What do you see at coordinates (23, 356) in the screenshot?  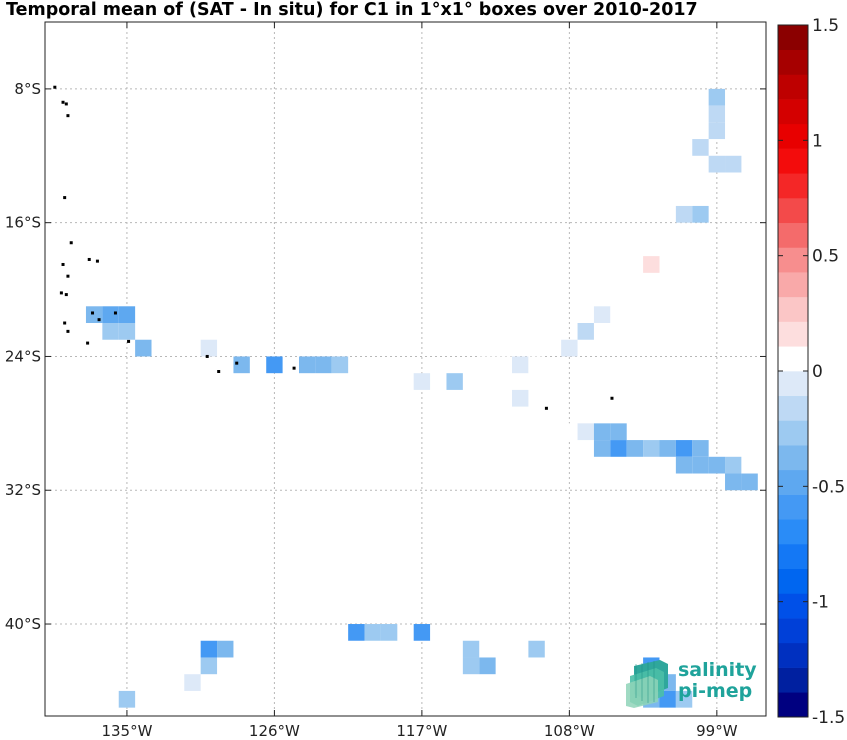 I see `y-tick-label: 24°S` at bounding box center [23, 356].